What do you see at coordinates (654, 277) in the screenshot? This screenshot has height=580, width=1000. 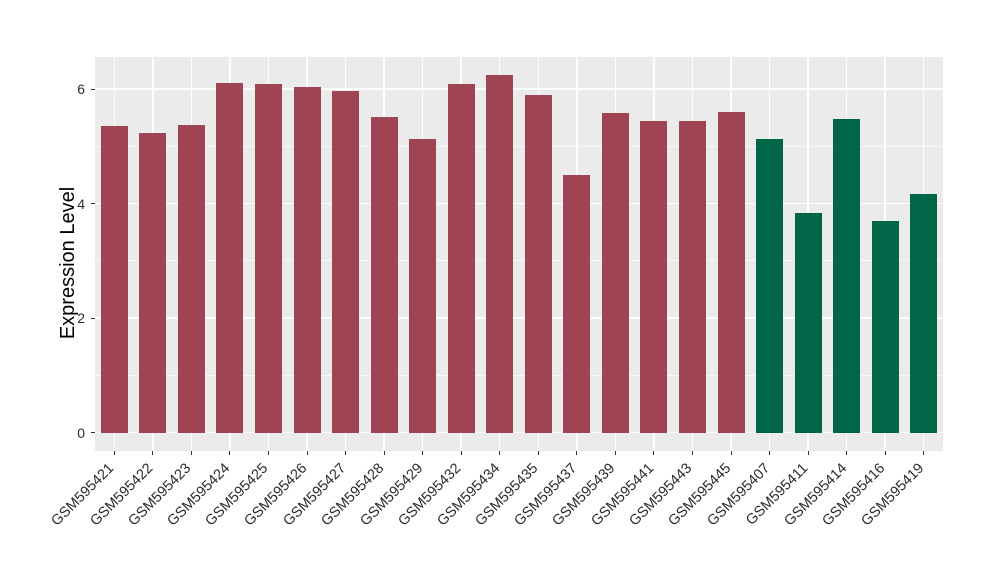 I see `bar-GSM595441` at bounding box center [654, 277].